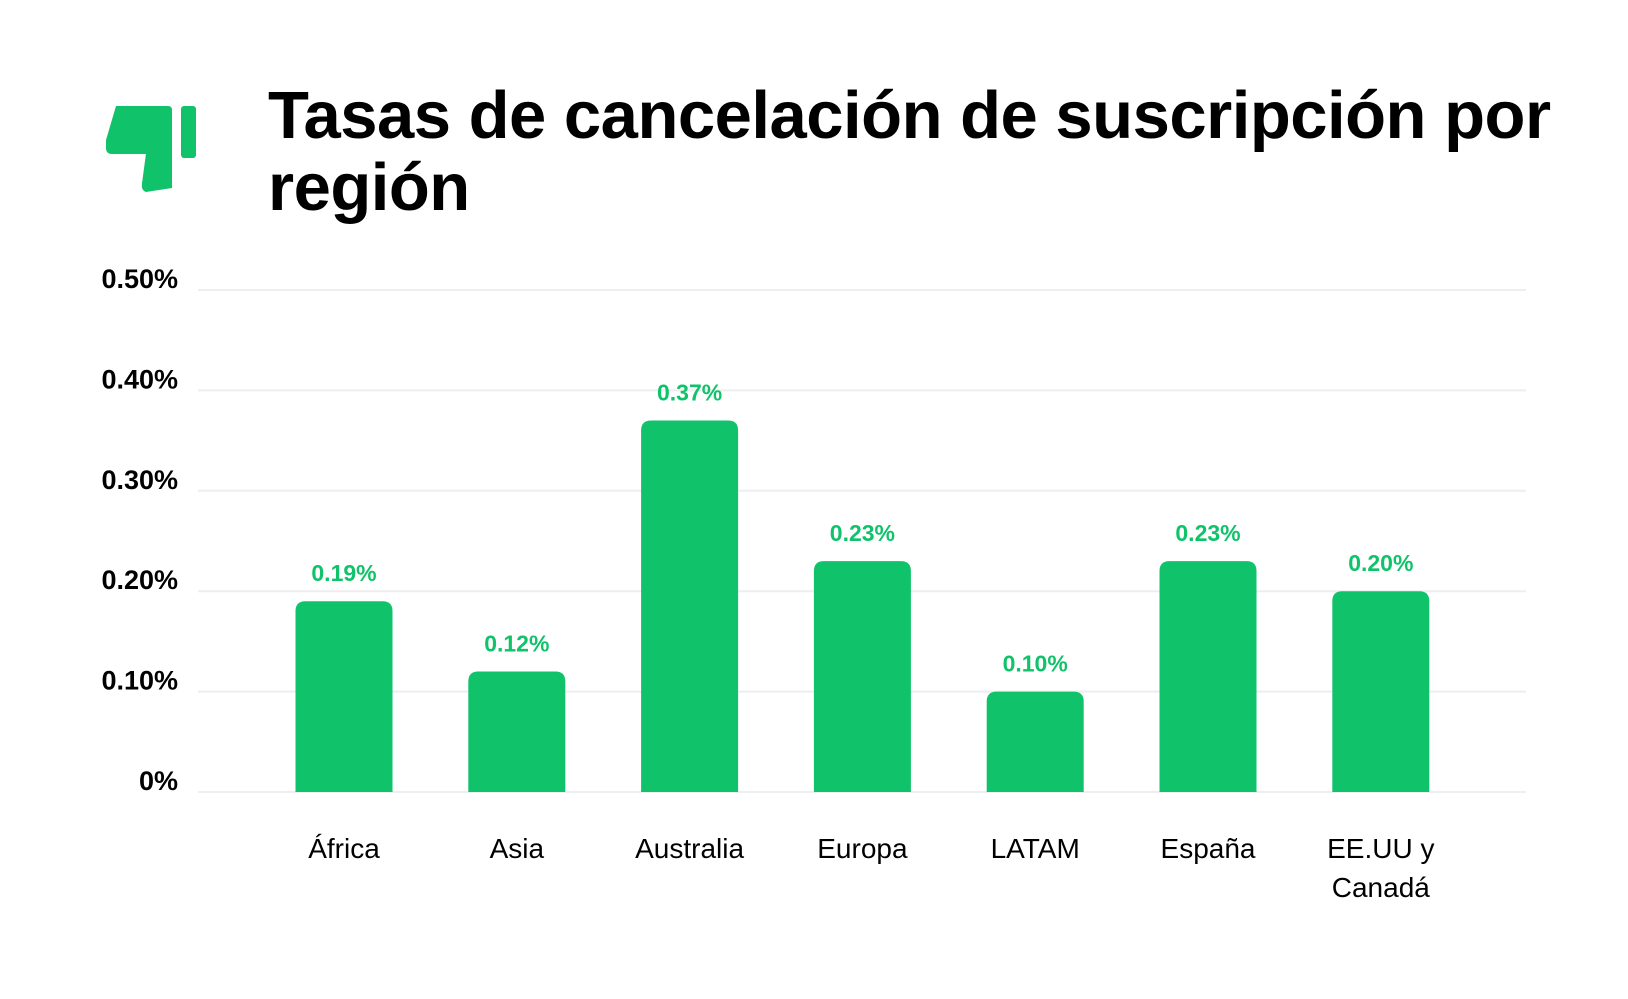  Describe the element at coordinates (1035, 848) in the screenshot. I see `x-tick-label: LATAM` at that location.